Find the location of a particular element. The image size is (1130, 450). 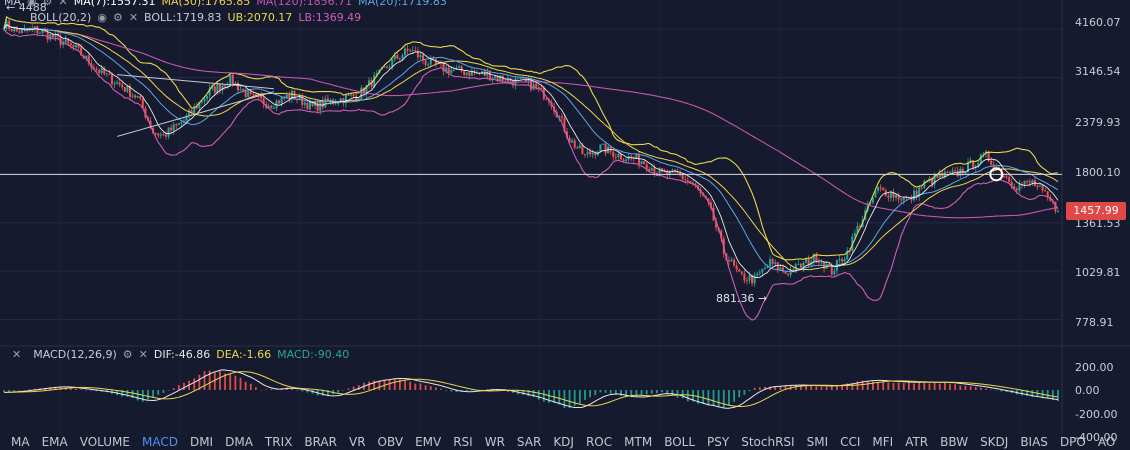

tab-skdj: SKDJ is located at coordinates (994, 442).